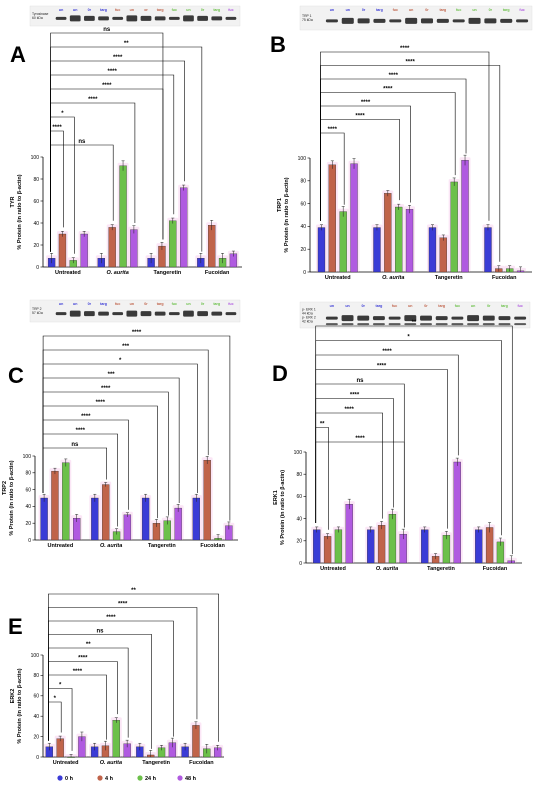 The height and width of the screenshot is (789, 550). What do you see at coordinates (37, 313) in the screenshot?
I see `blot-protein-label: 57 kDa` at bounding box center [37, 313].